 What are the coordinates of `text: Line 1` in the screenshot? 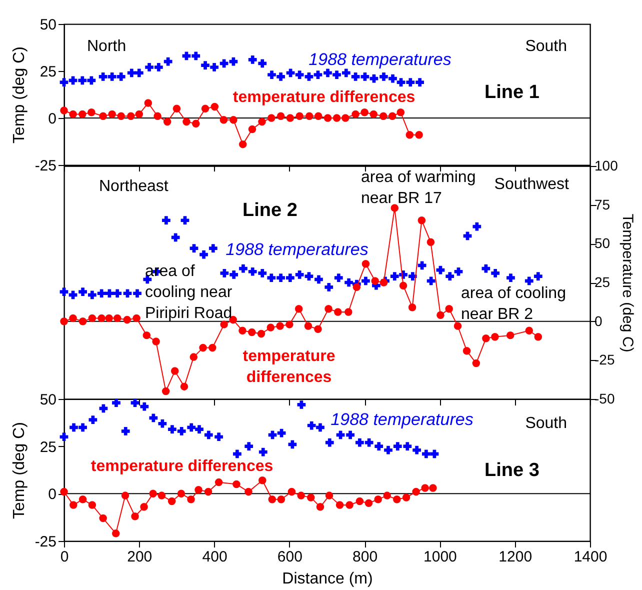 It's located at (512, 92).